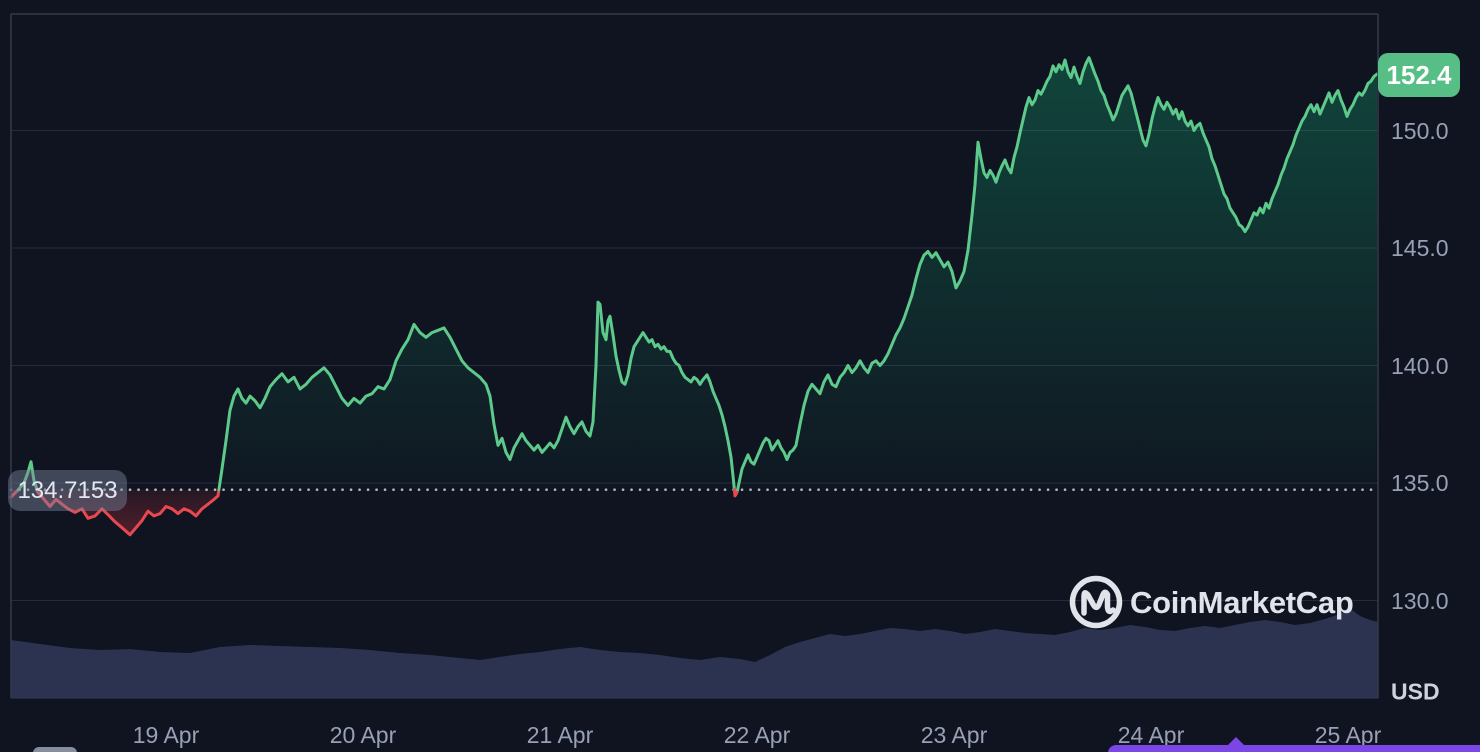 This screenshot has height=752, width=1480. Describe the element at coordinates (1415, 691) in the screenshot. I see `y-axis-unit-label: USD` at that location.